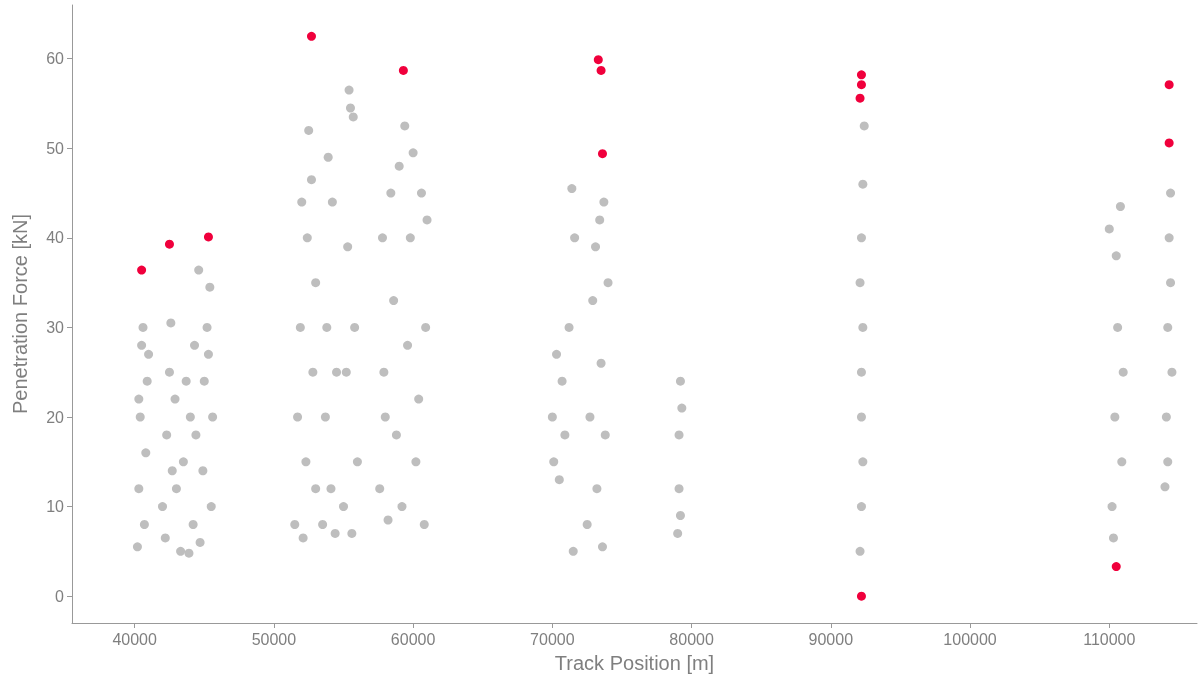  Describe the element at coordinates (55, 238) in the screenshot. I see `y-tick-label: 40` at that location.